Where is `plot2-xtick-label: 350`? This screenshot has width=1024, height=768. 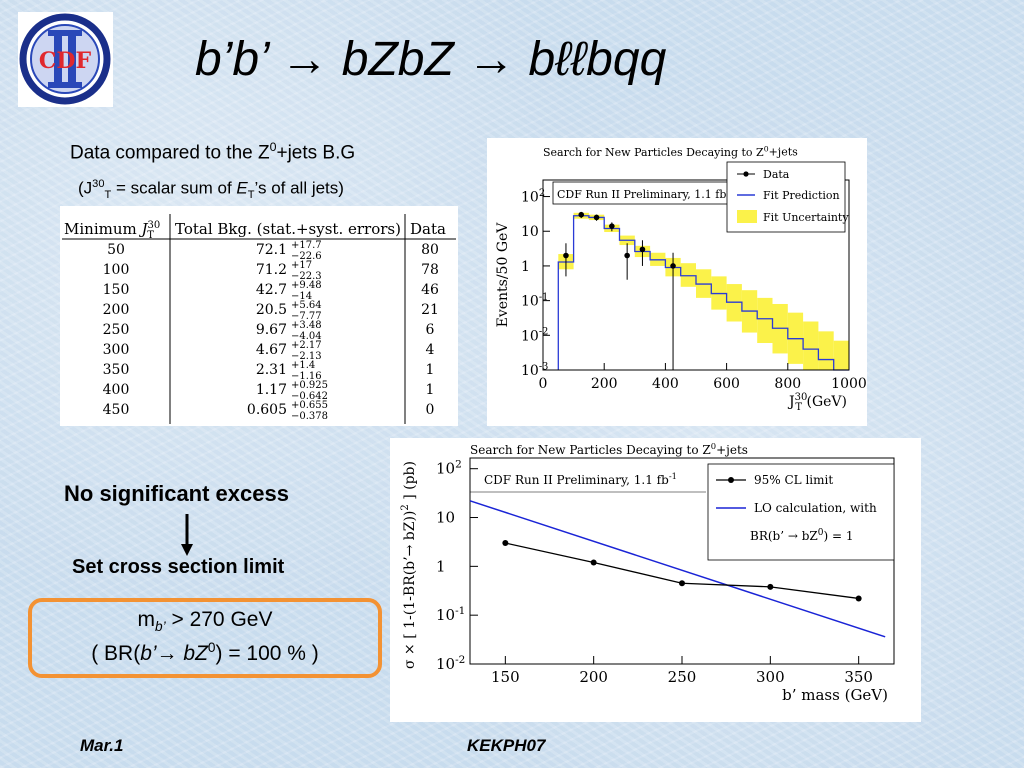 plot2-xtick-label: 350 is located at coordinates (858, 677).